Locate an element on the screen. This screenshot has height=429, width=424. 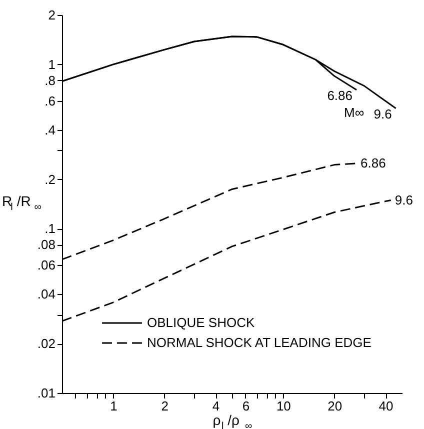
y-tick-label: .08 is located at coordinates (46, 244).